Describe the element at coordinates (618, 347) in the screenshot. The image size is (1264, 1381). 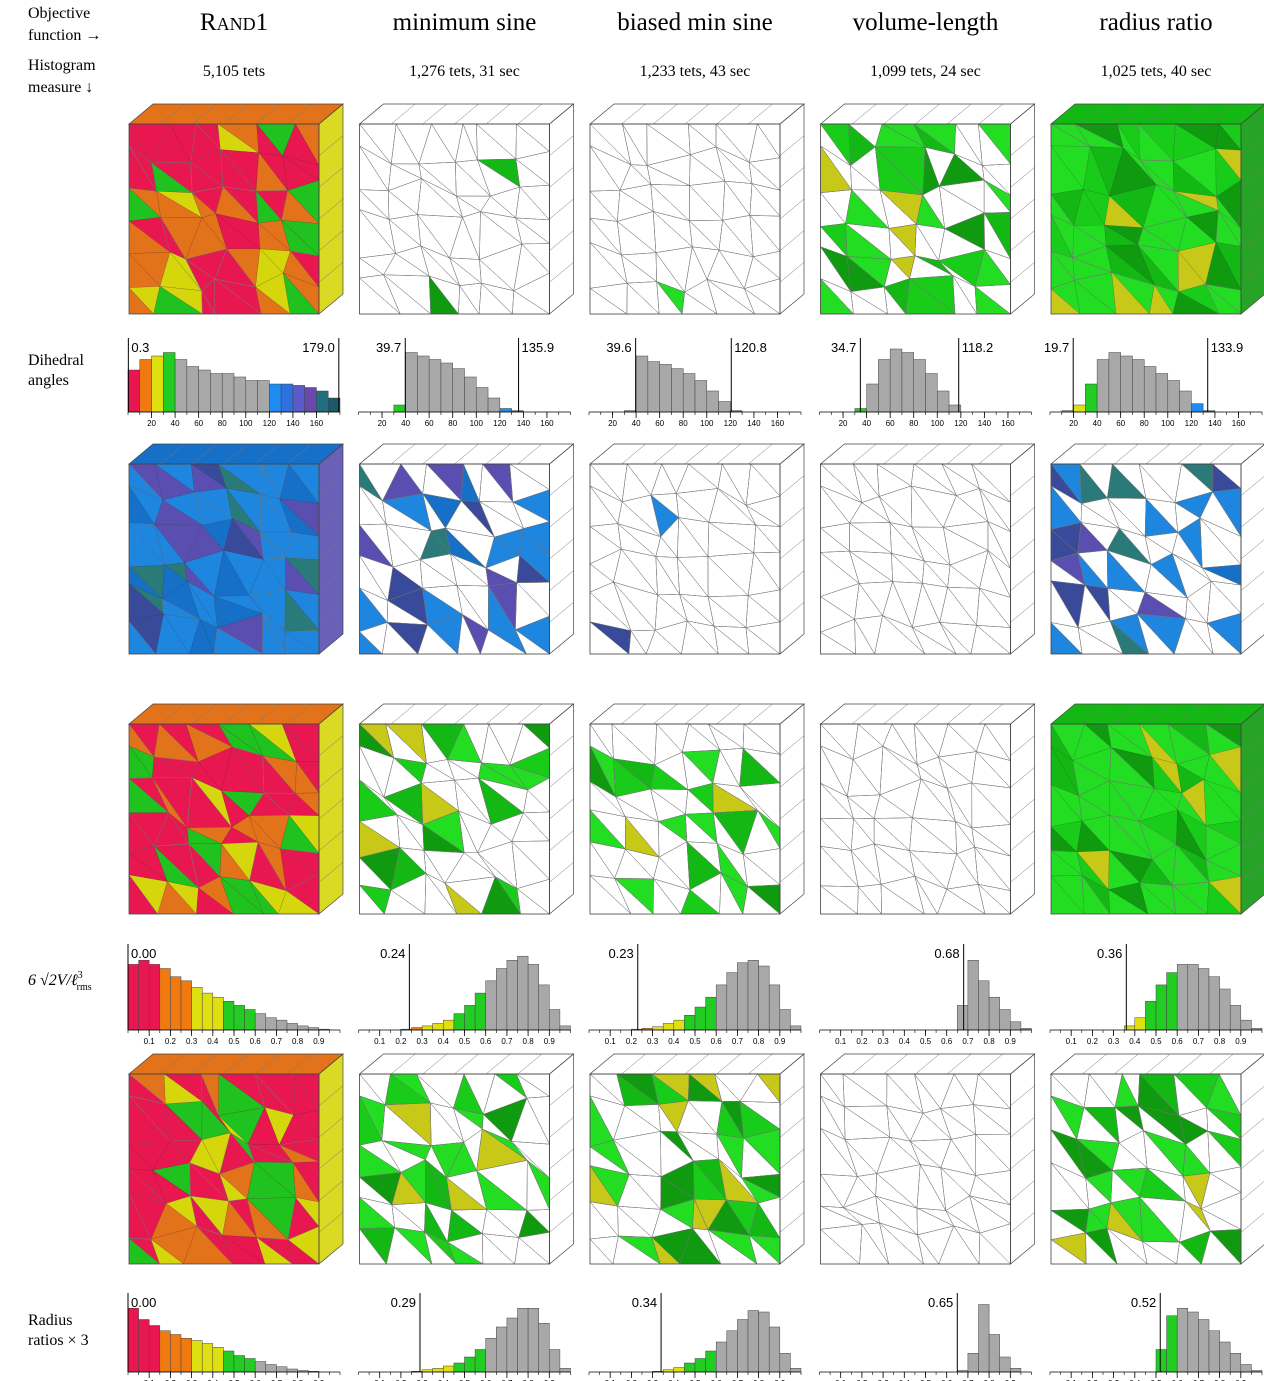
I see `min-label: 39.6` at that location.